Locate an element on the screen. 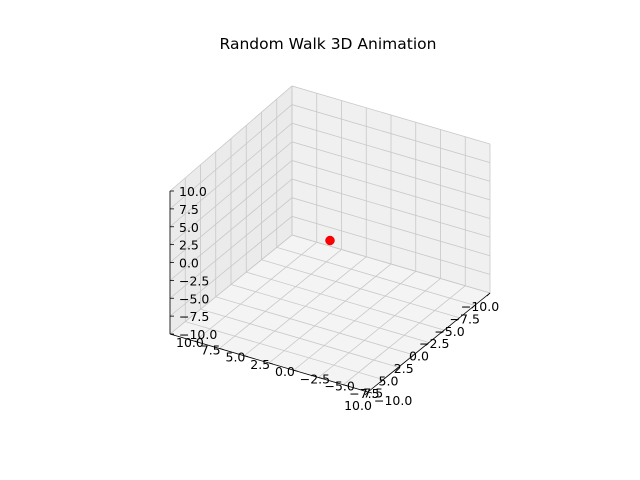 This screenshot has height=480, width=640. x-tick-label: 10.0 is located at coordinates (358, 405).